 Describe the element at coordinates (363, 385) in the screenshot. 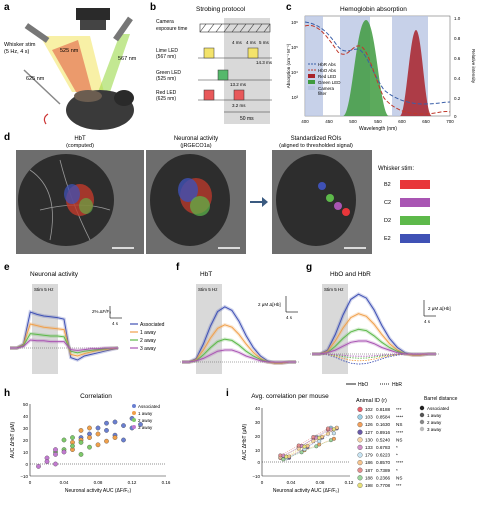

I see `g-legend-hbo: HbO` at that location.